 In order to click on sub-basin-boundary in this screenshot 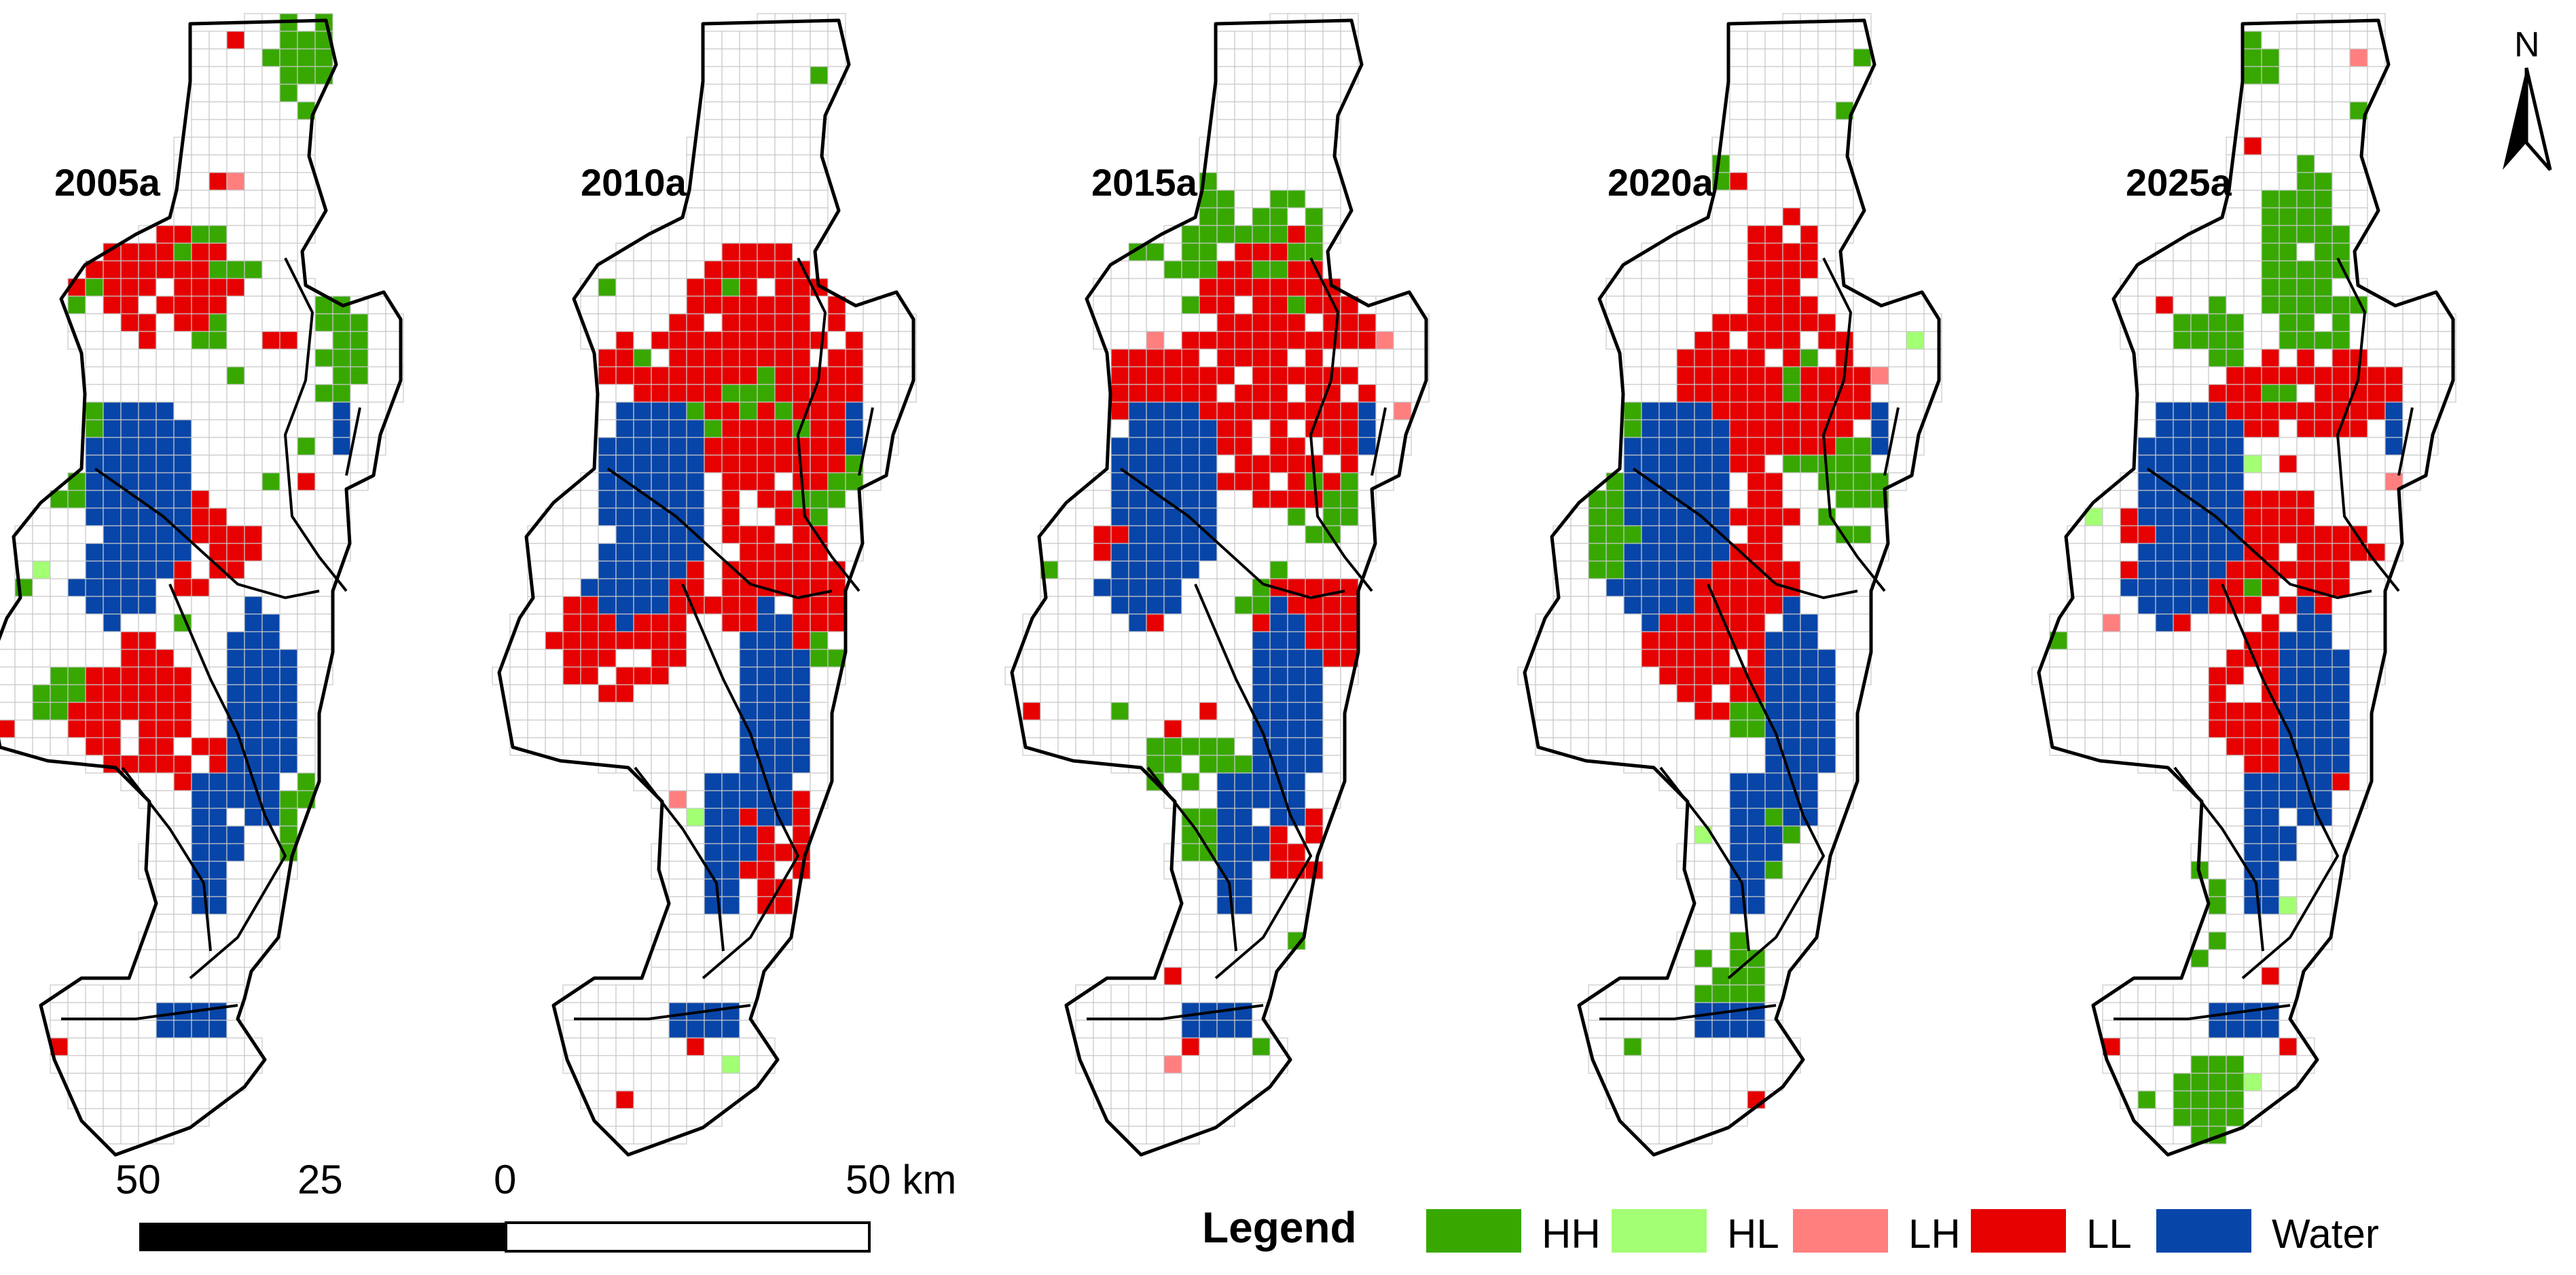, I will do `click(2405, 441)`.